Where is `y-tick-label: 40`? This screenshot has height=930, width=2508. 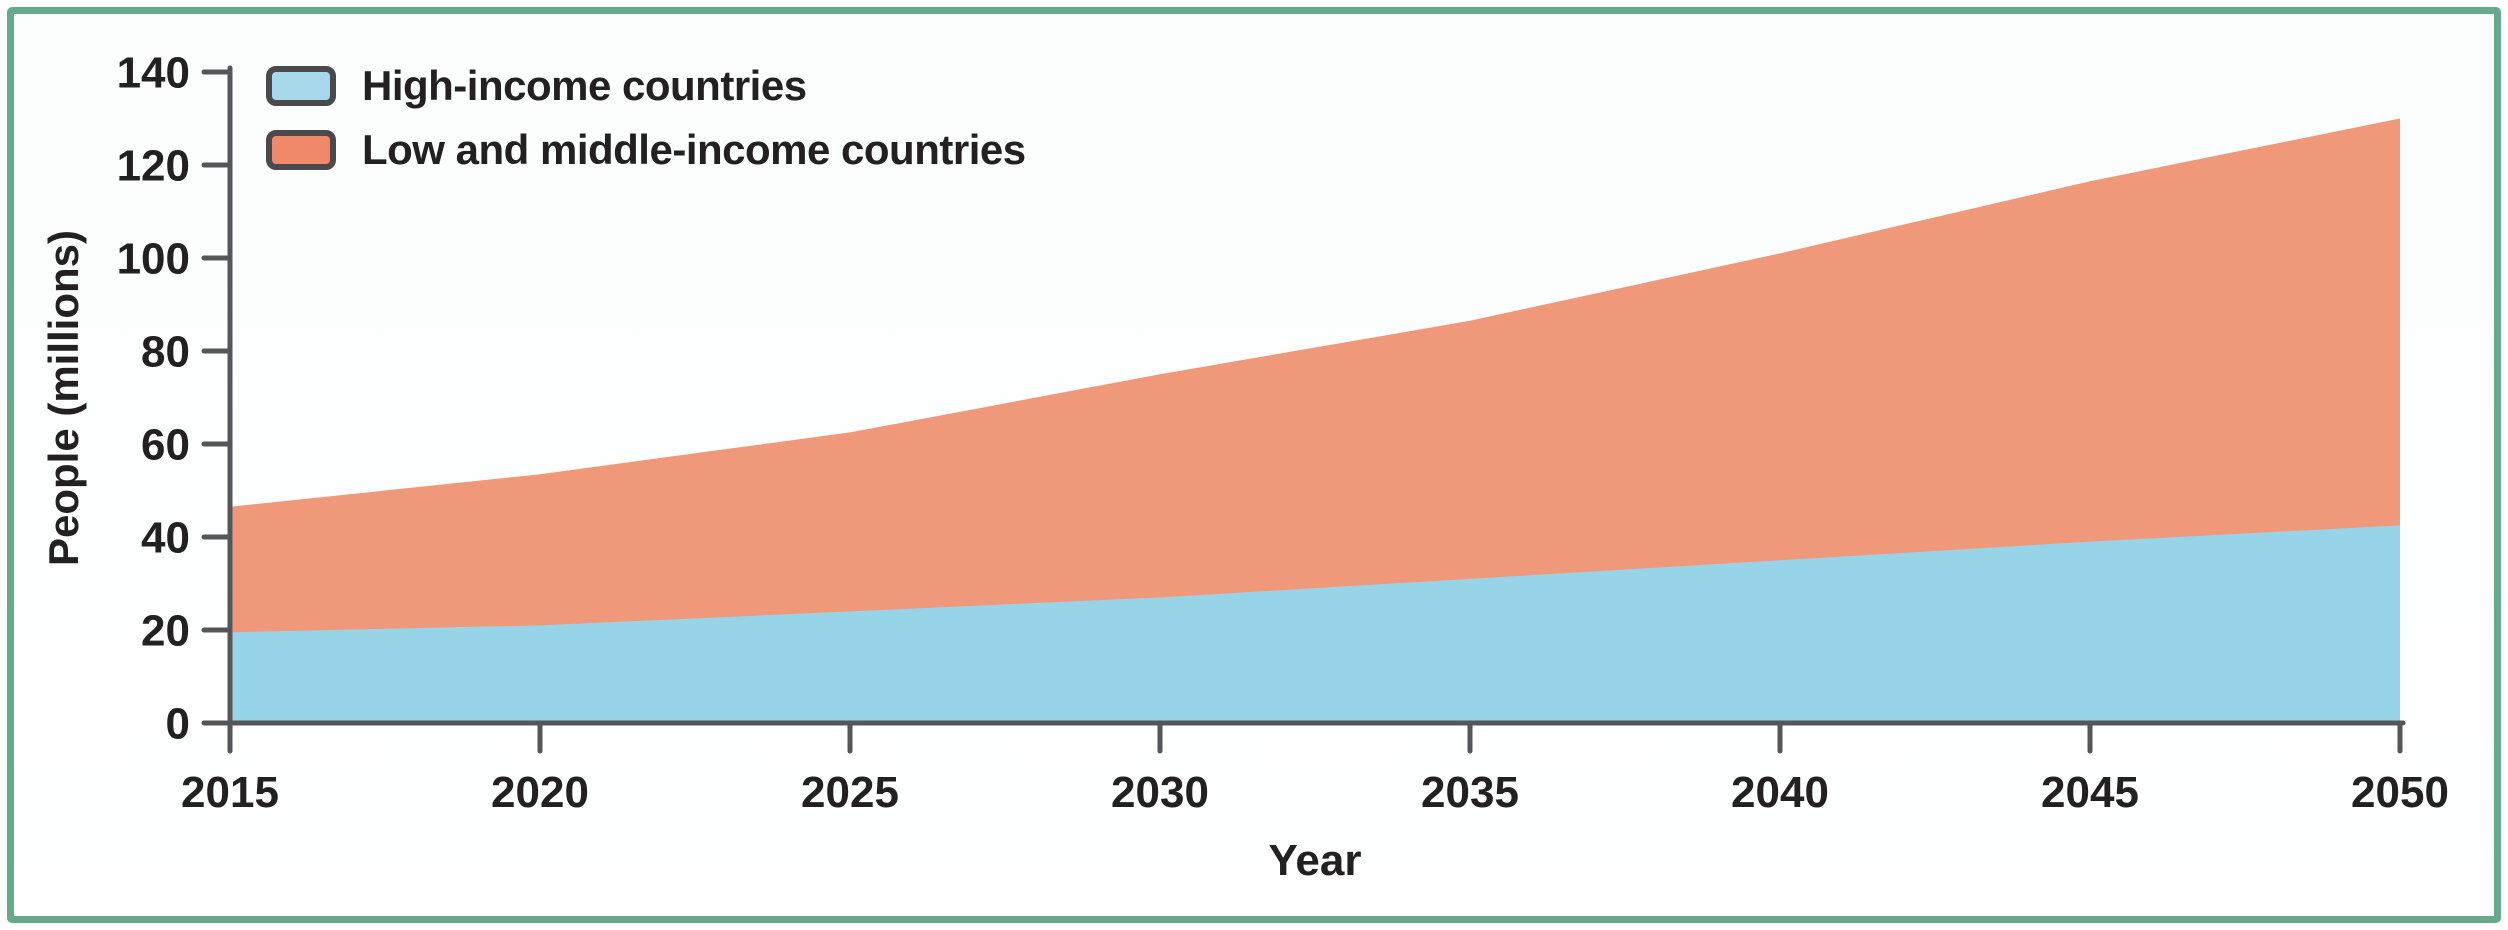 y-tick-label: 40 is located at coordinates (165, 537).